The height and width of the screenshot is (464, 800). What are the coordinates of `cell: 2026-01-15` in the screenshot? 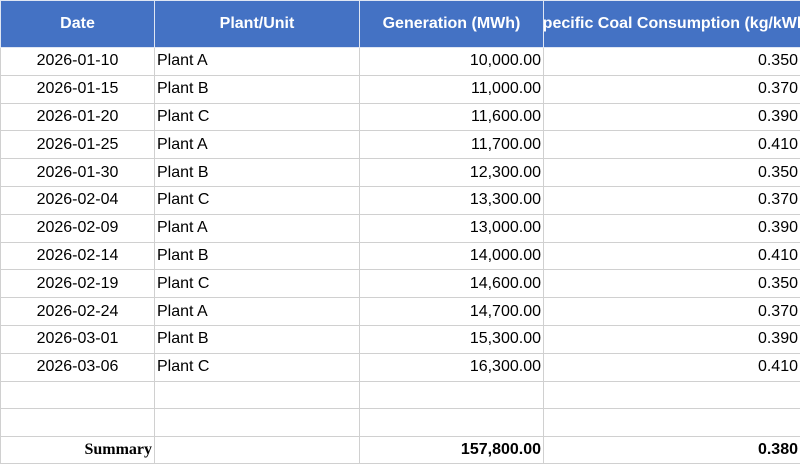 It's located at (77, 89).